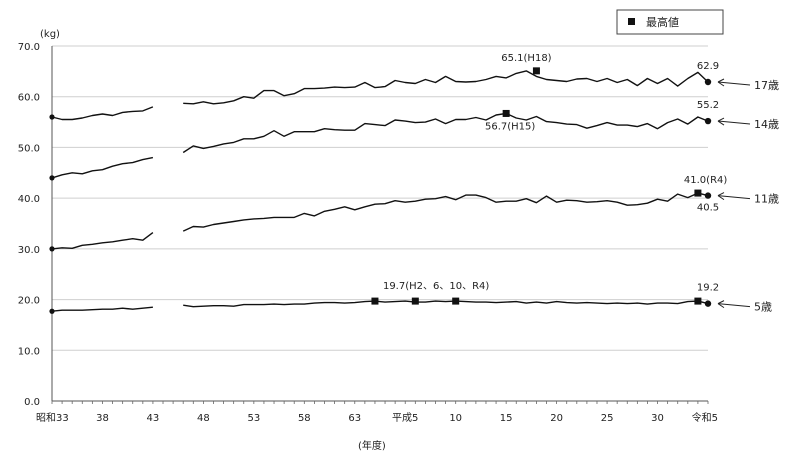  Describe the element at coordinates (657, 418) in the screenshot. I see `x-tick-label: 30` at that location.